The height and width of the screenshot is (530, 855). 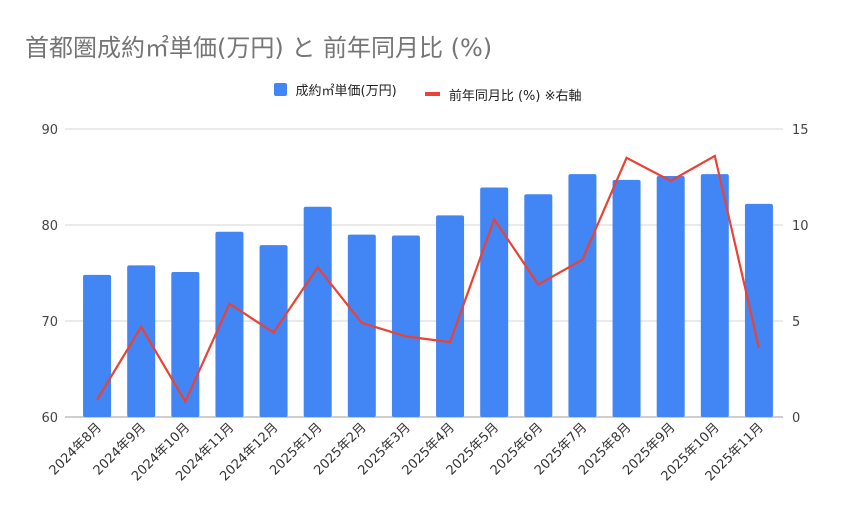 What do you see at coordinates (515, 96) in the screenshot?
I see `legend-label: 前年同月比 (%) ※右軸` at bounding box center [515, 96].